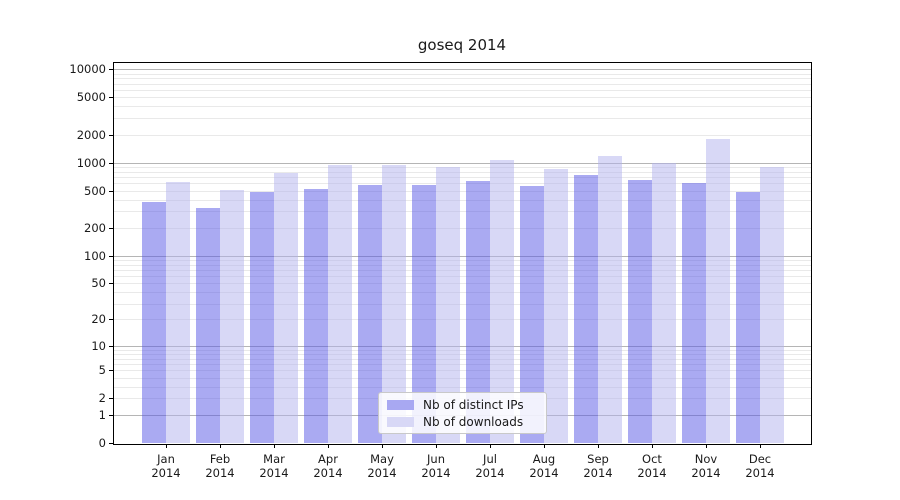  Describe the element at coordinates (490, 459) in the screenshot. I see `x-tick-label-month: Jul` at that location.